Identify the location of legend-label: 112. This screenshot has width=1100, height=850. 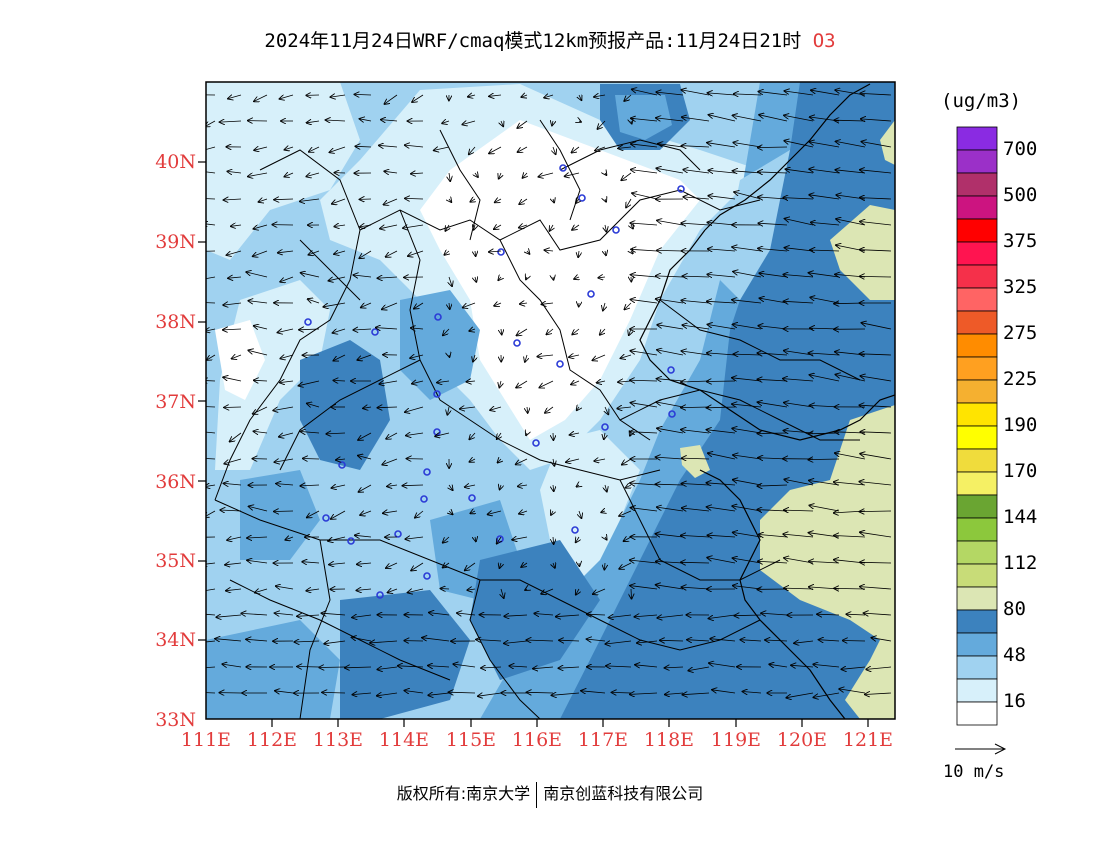
(1020, 563).